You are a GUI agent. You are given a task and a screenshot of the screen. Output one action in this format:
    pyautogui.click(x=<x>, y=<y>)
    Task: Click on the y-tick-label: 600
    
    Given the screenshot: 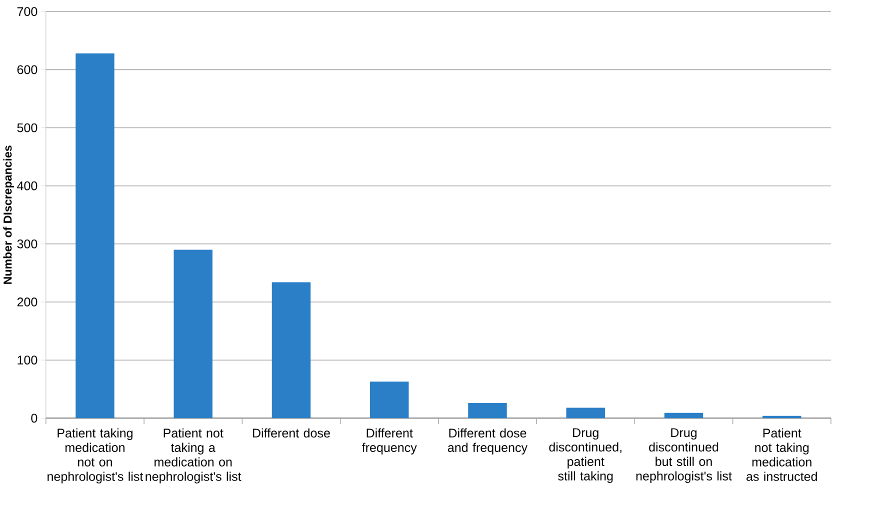 What is the action you would take?
    pyautogui.click(x=27, y=69)
    